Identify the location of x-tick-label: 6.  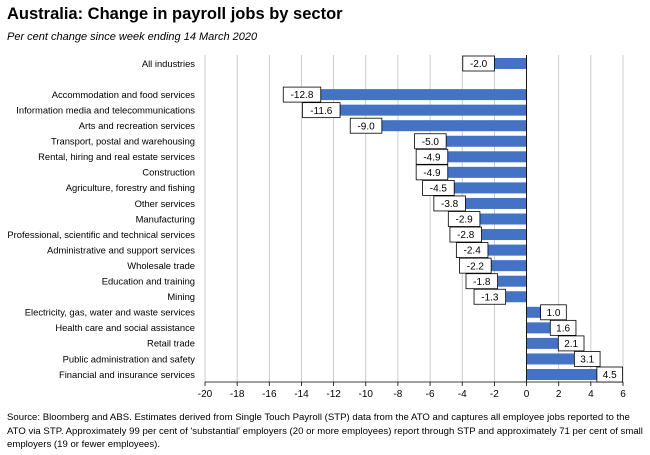
(623, 394).